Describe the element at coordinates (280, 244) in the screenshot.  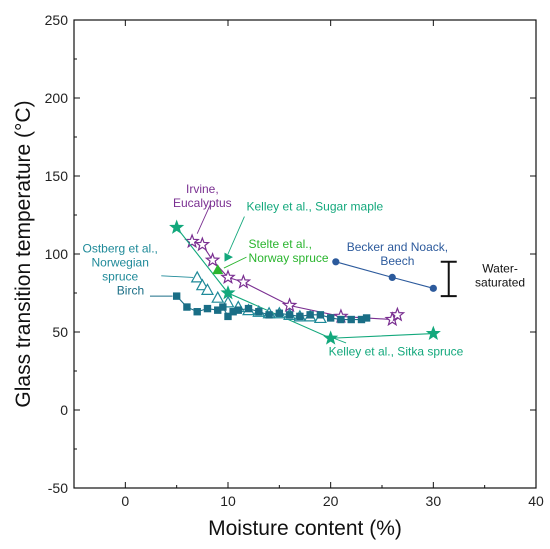
I see `annotation-line: Stelte et al.,` at that location.